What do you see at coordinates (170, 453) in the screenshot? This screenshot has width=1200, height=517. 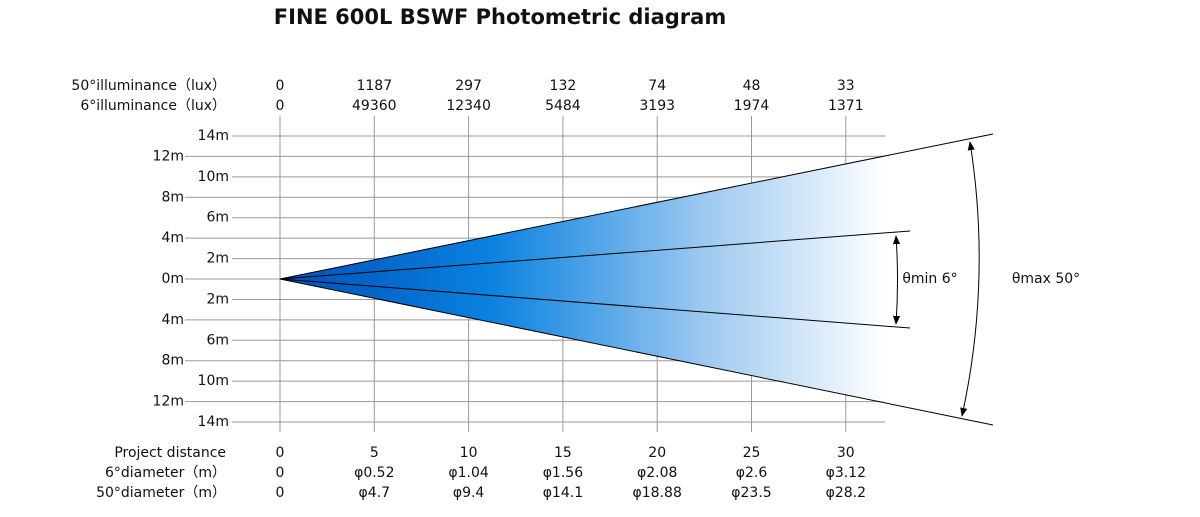 I see `row-label: Project distance` at bounding box center [170, 453].